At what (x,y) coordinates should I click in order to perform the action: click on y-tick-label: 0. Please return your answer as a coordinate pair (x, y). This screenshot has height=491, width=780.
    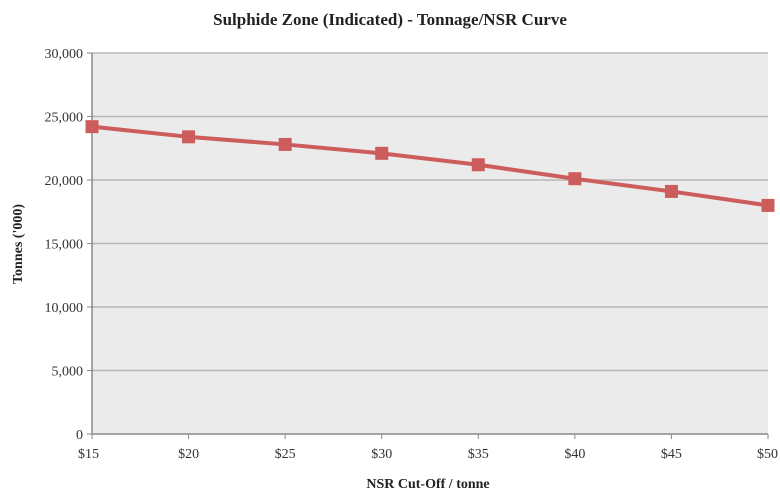
    Looking at the image, I should click on (79, 435).